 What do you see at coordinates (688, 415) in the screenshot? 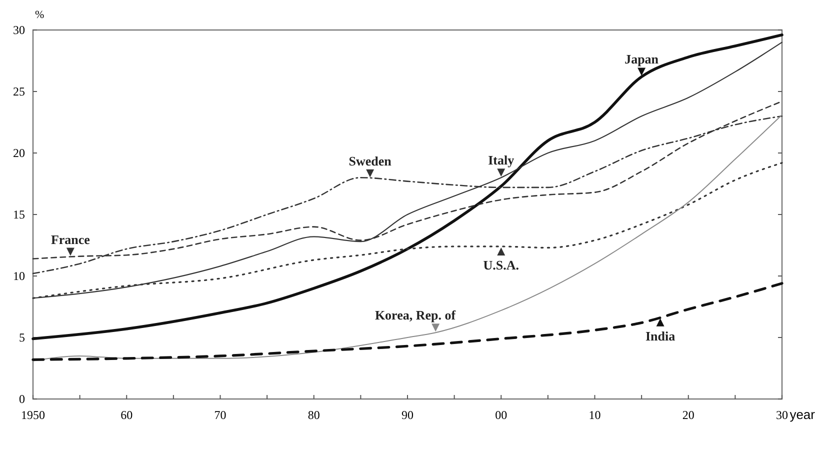
I see `x-tick-label: 20` at bounding box center [688, 415].